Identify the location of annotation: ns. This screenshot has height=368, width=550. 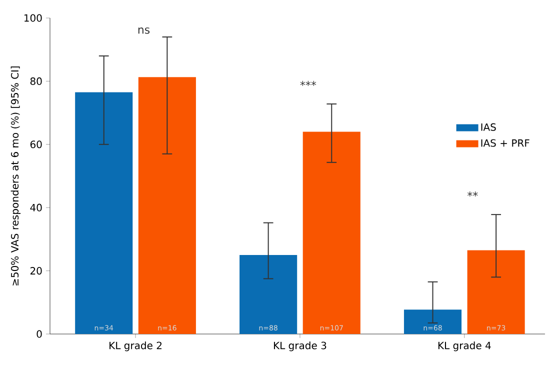
(144, 30).